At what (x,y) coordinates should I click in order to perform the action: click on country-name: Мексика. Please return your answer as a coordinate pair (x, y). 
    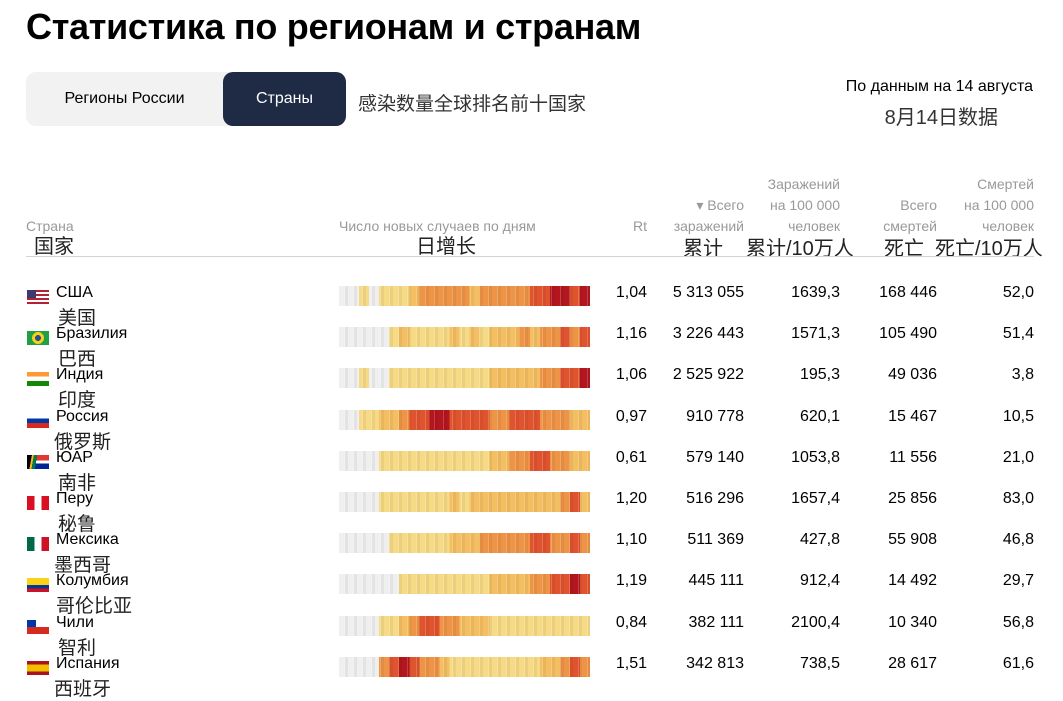
    Looking at the image, I should click on (87, 540).